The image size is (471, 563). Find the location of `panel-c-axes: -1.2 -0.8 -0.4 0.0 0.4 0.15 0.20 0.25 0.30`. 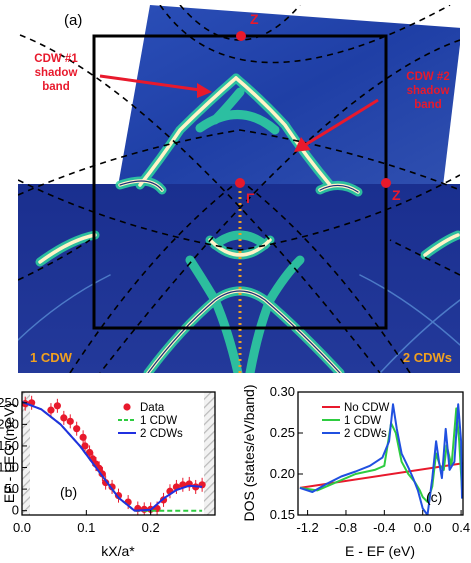

panel-c-axes: -1.2 -0.8 -0.4 0.0 0.4 0.15 0.20 0.25 0.30 is located at coordinates (370, 459).